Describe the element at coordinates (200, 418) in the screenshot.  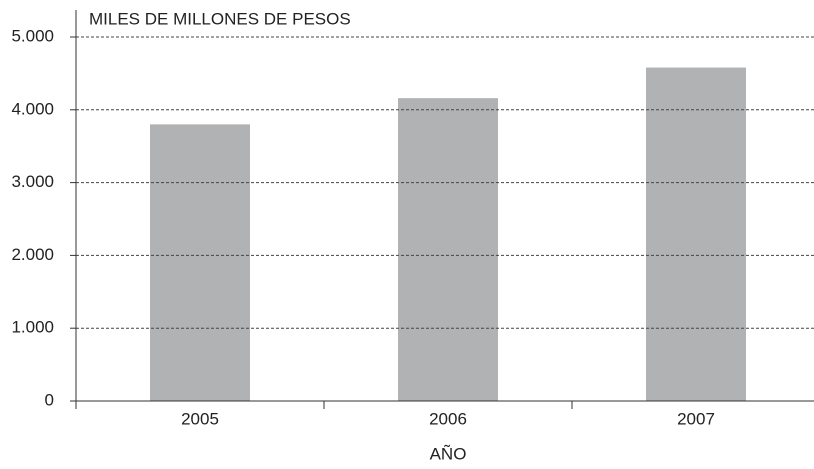
I see `x-tick-label: 2005` at that location.